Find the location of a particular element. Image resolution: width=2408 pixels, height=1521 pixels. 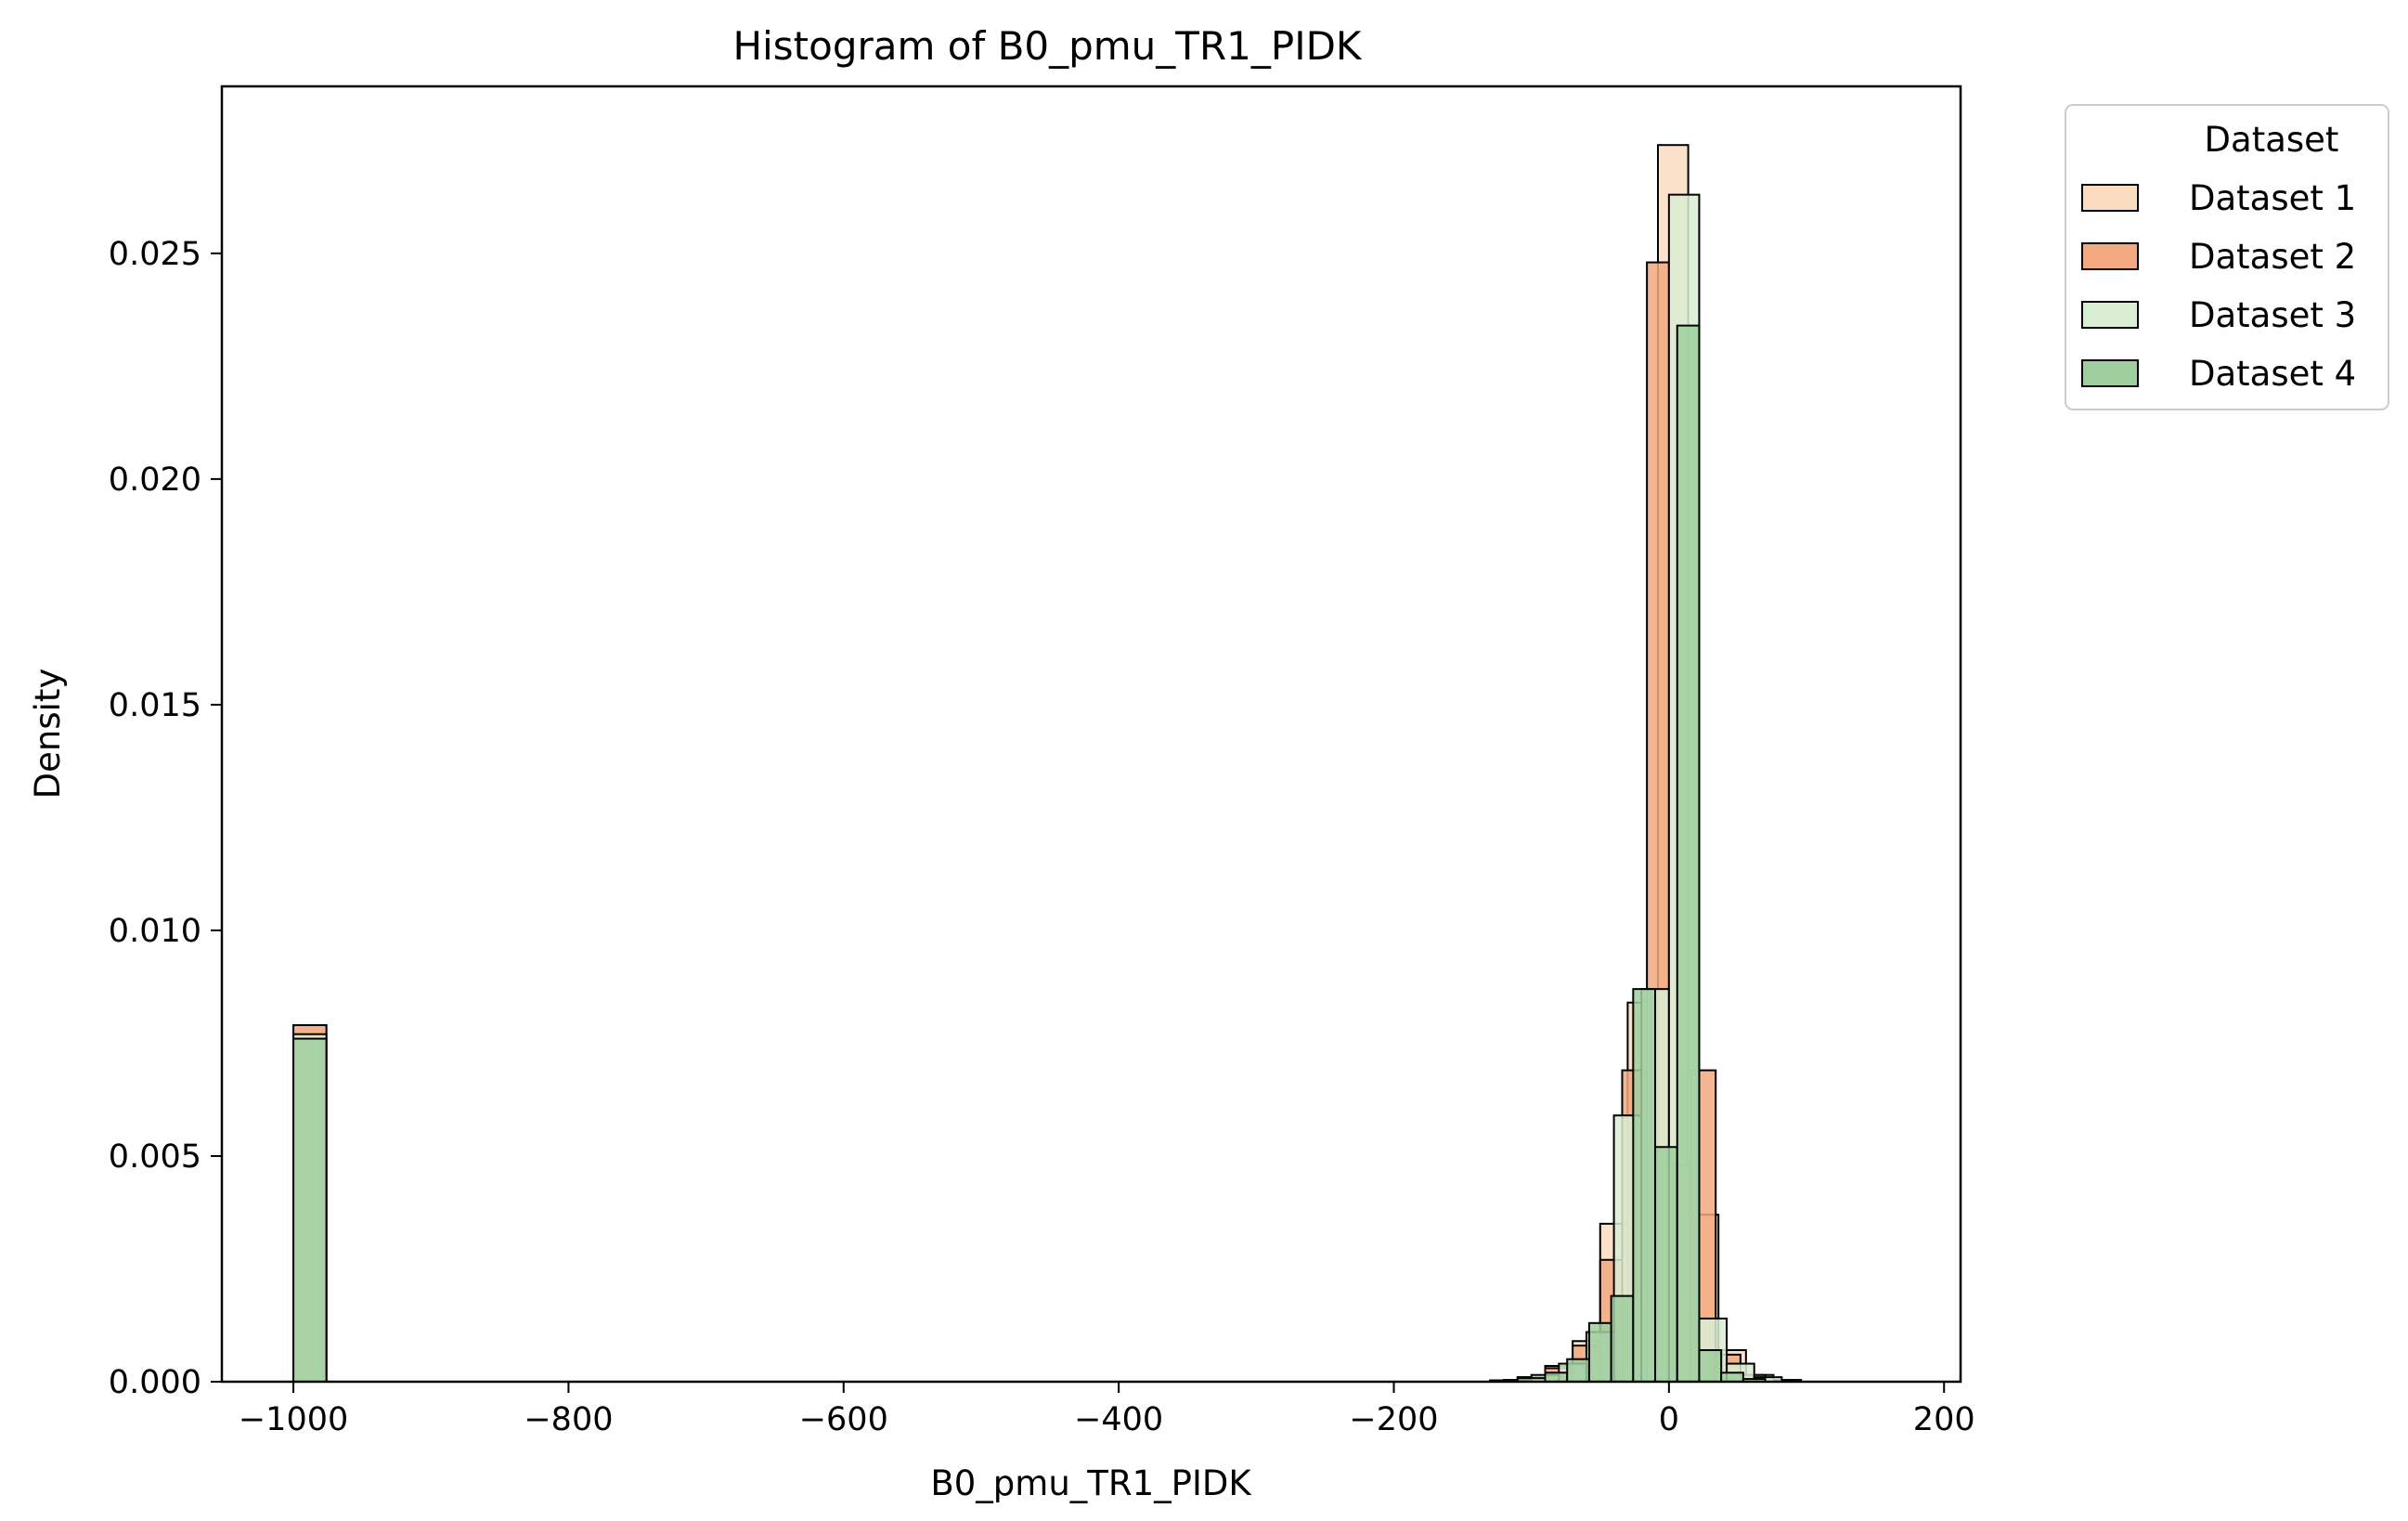

x-axis-label: B0_pmu_TR1_PIDK is located at coordinates (1091, 1483).